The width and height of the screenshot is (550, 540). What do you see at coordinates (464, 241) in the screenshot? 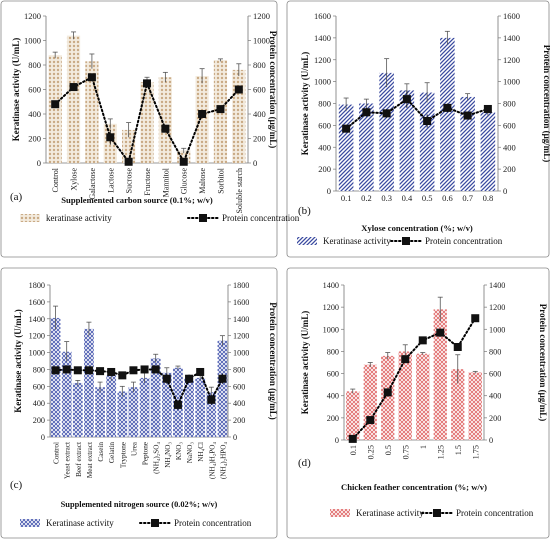
I see `legend-label-line: Protein concentration` at bounding box center [464, 241].